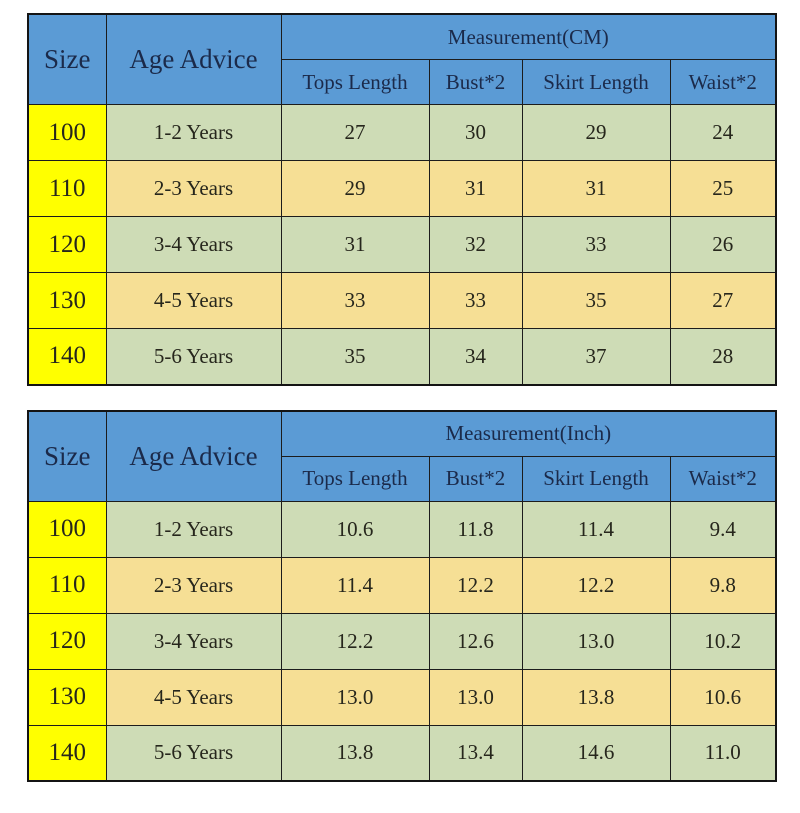 Image resolution: width=800 pixels, height=813 pixels. I want to click on value-cell: 34, so click(475, 356).